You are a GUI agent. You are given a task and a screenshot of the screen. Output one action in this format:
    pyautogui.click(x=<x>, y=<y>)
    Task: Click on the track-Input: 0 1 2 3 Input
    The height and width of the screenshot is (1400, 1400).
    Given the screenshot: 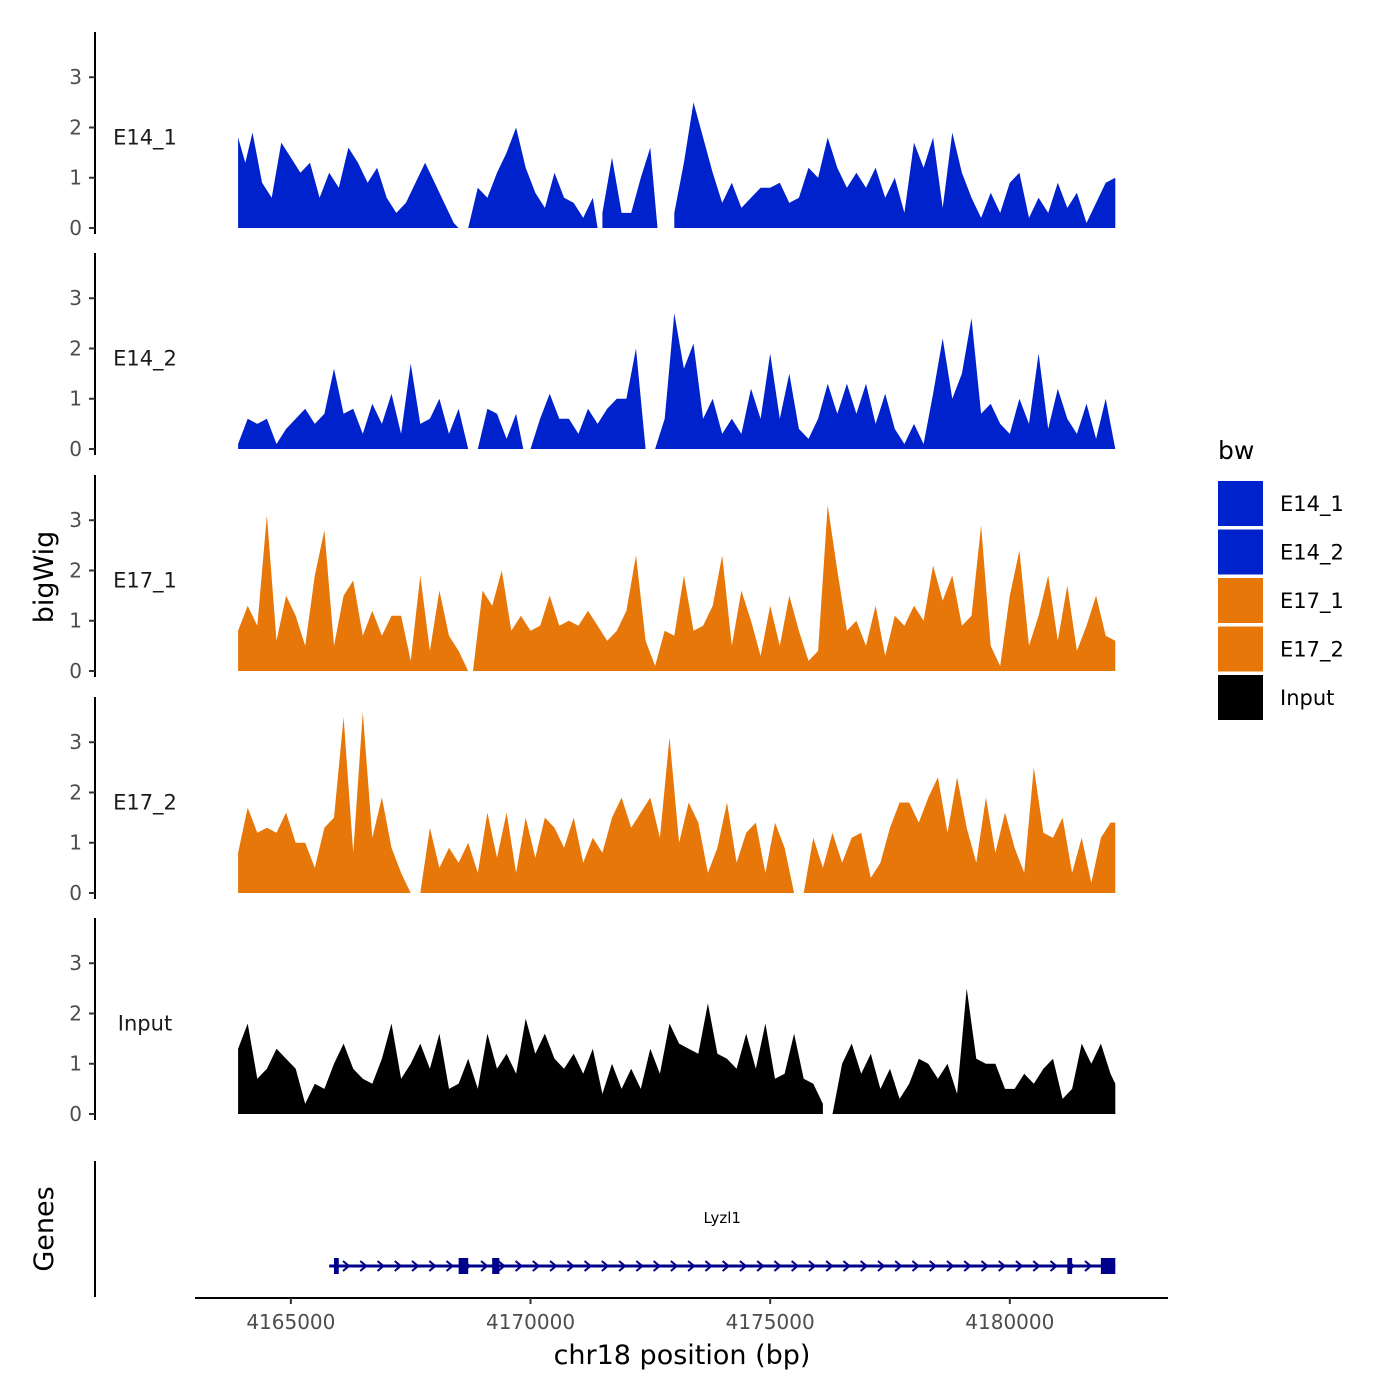 What is the action you would take?
    pyautogui.click(x=592, y=1022)
    